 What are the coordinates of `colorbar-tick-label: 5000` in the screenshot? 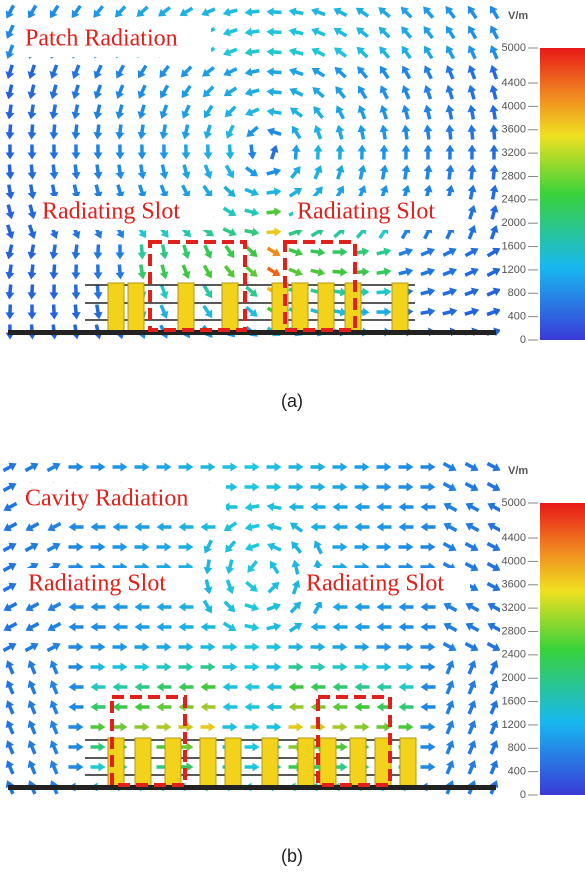 It's located at (514, 48).